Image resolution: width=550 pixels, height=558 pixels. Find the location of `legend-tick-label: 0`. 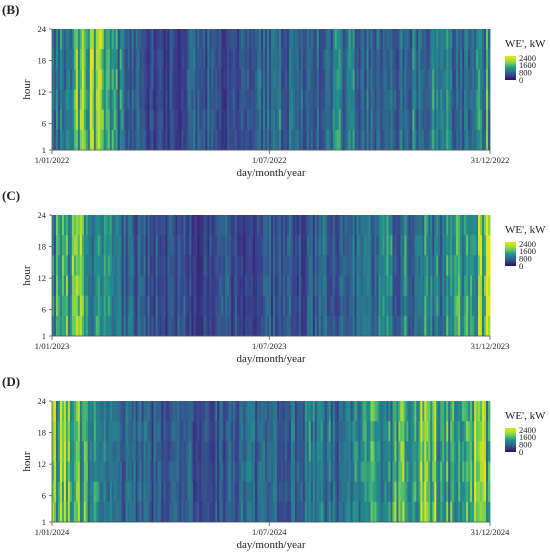

legend-tick-label: 0 is located at coordinates (521, 452).